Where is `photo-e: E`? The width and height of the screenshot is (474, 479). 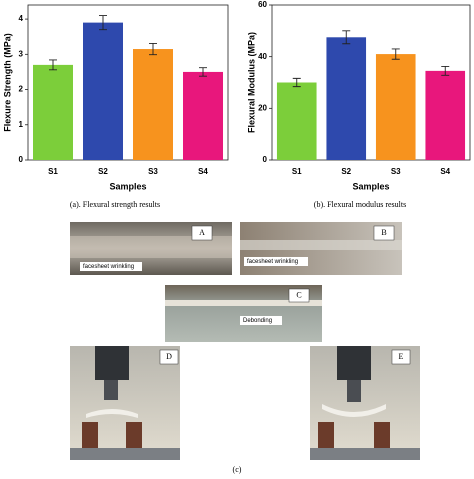
photo-e: E is located at coordinates (365, 403).